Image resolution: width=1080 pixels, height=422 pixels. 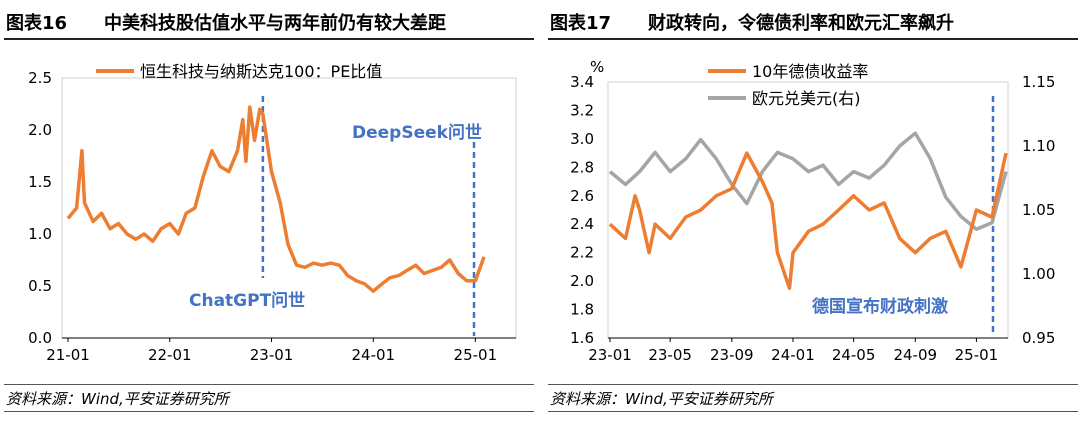 What do you see at coordinates (582, 310) in the screenshot?
I see `y-tick-label: 1.8` at bounding box center [582, 310].